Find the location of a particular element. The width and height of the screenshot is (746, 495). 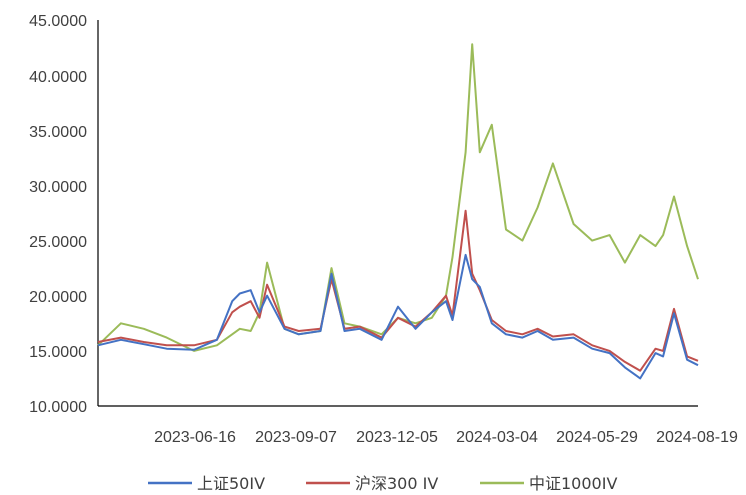

legend-label-sse50: 上证50IV is located at coordinates (231, 483).